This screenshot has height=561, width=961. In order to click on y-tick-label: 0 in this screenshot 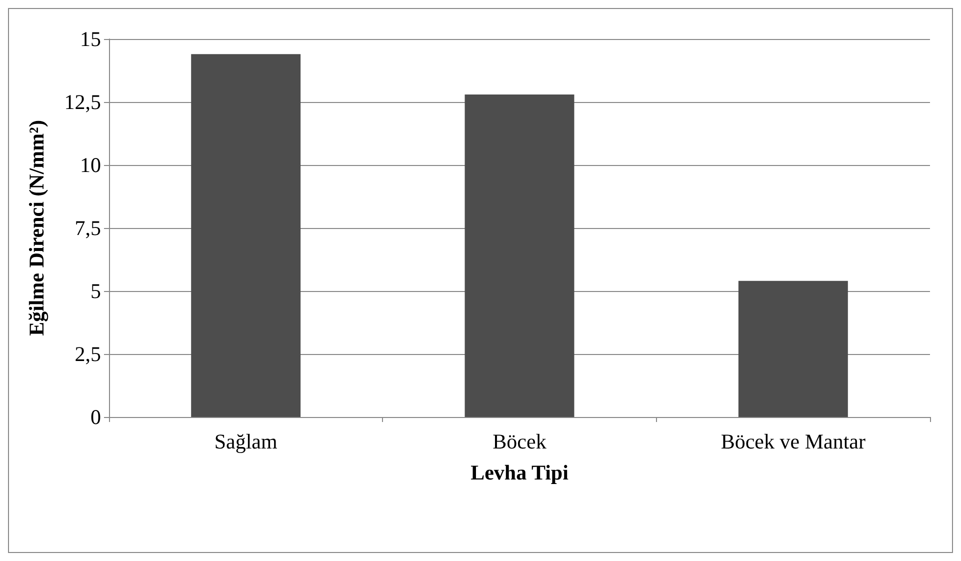, I will do `click(95, 417)`.